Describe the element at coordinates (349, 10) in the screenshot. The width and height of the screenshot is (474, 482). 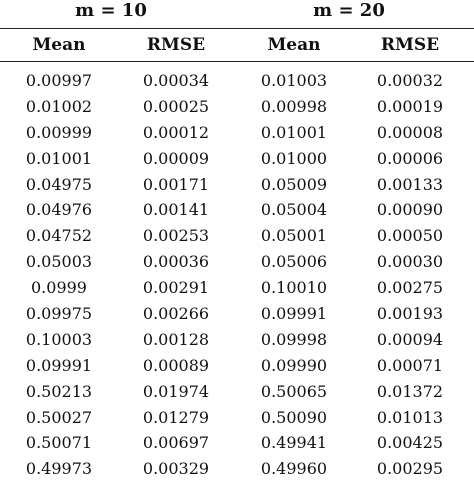
I see `group-title-m20: m = 20` at that location.